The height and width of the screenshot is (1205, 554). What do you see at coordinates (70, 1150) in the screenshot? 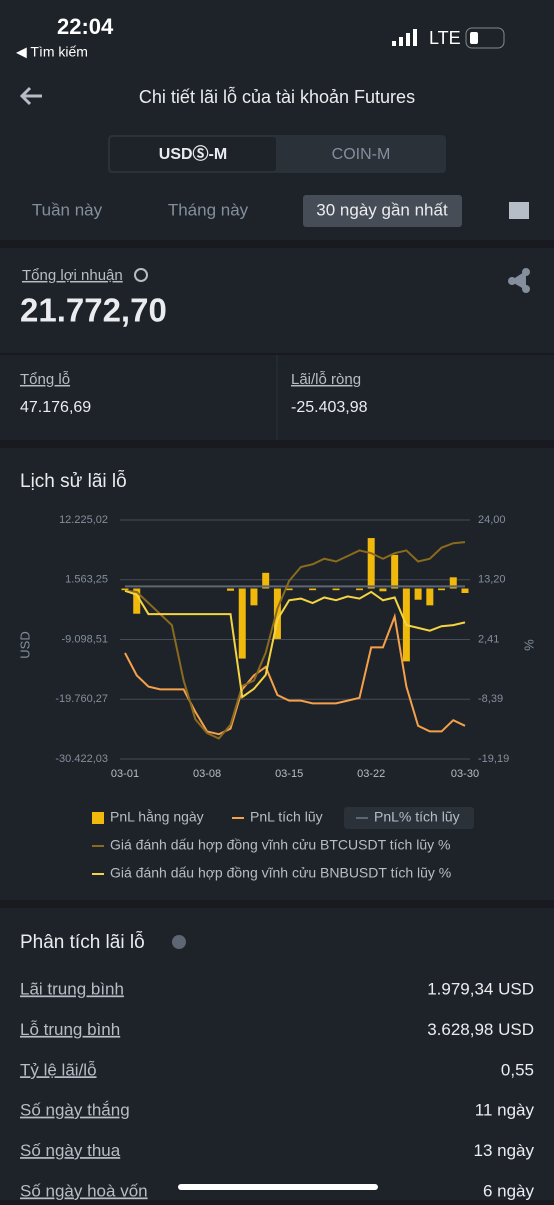
I see `row-label: Số ngày thua` at bounding box center [70, 1150].